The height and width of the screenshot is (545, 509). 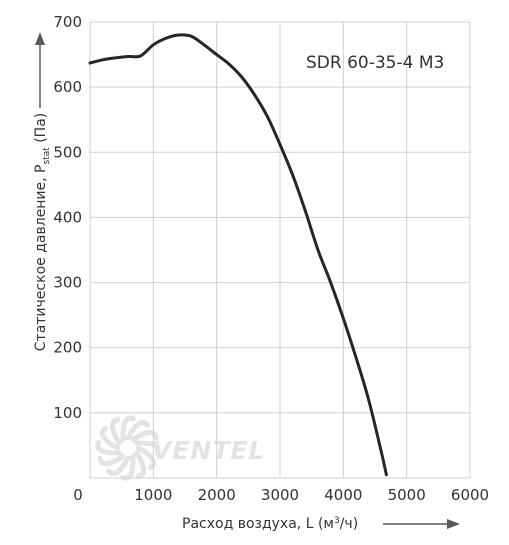 I want to click on y-tick-label: 200, so click(x=67, y=348).